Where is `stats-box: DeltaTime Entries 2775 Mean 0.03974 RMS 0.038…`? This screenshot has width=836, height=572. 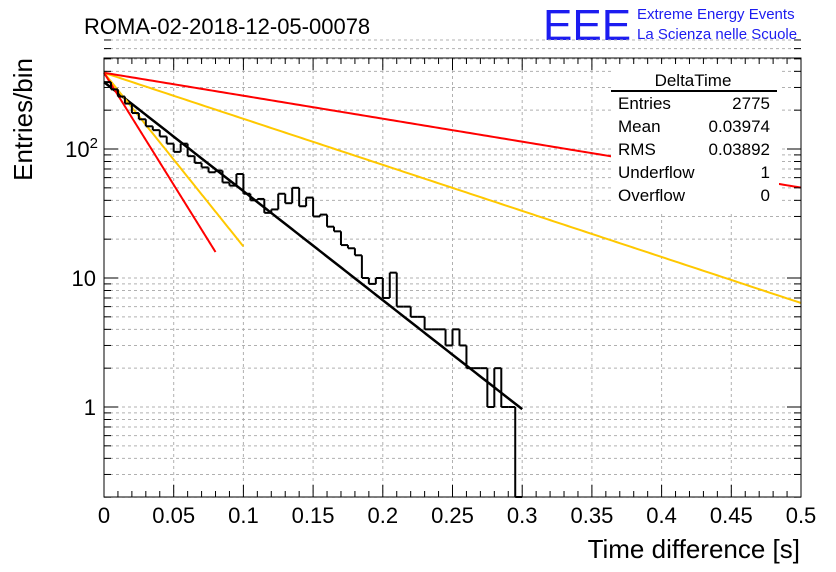
stats-box: DeltaTime Entries 2775 Mean 0.03974 RMS 0.038… is located at coordinates (695, 139).